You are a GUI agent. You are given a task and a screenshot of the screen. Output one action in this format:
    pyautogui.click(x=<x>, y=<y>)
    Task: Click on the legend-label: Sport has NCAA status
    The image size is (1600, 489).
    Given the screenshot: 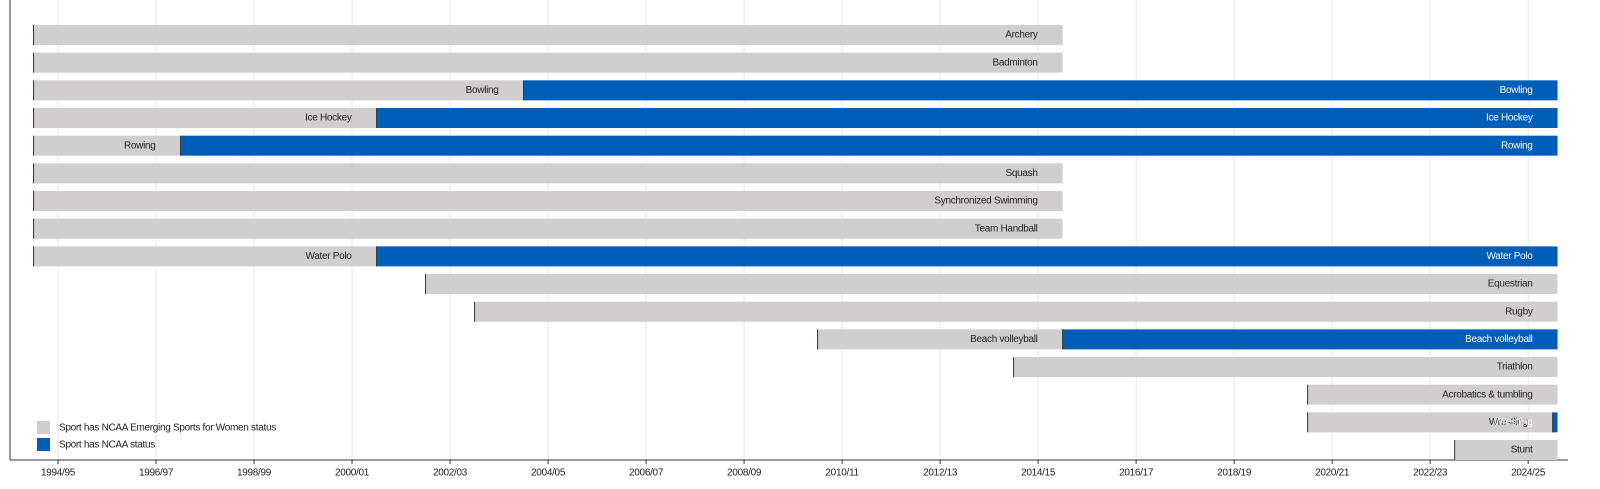 What is the action you would take?
    pyautogui.click(x=107, y=445)
    